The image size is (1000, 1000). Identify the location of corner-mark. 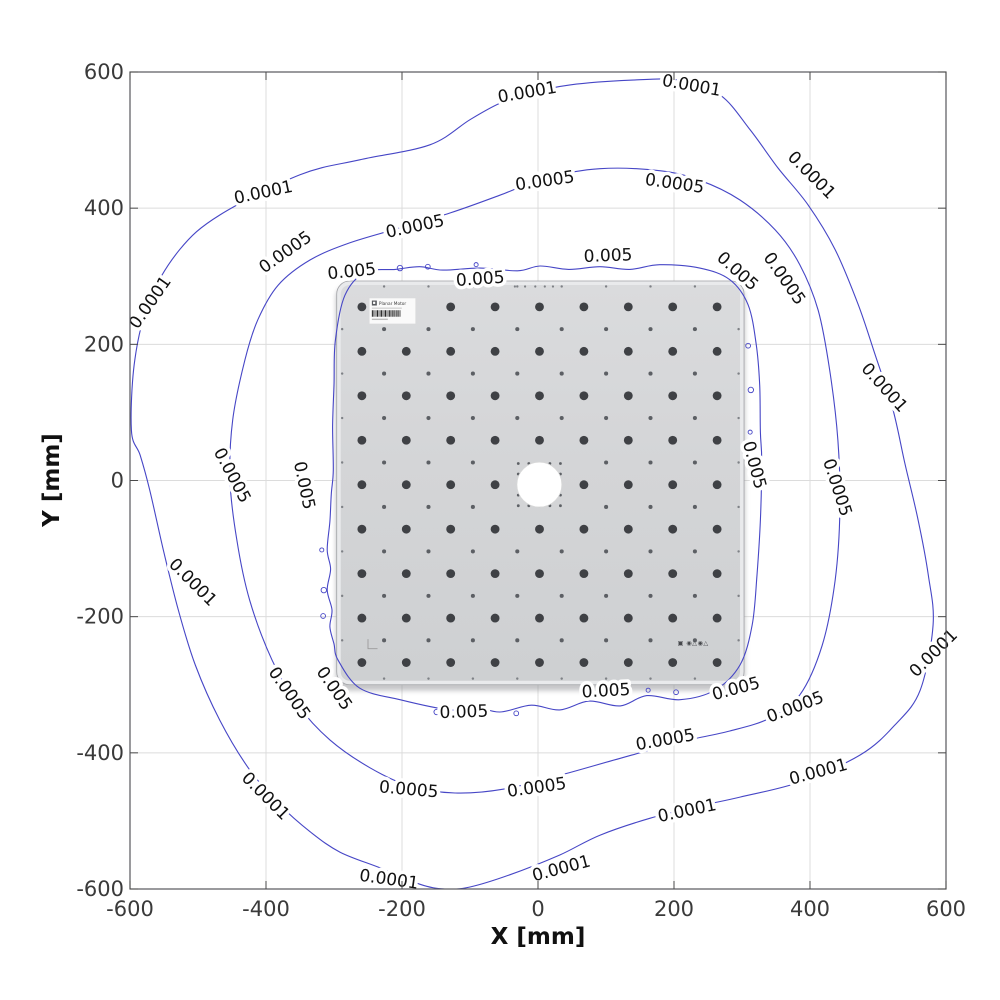
(372, 644).